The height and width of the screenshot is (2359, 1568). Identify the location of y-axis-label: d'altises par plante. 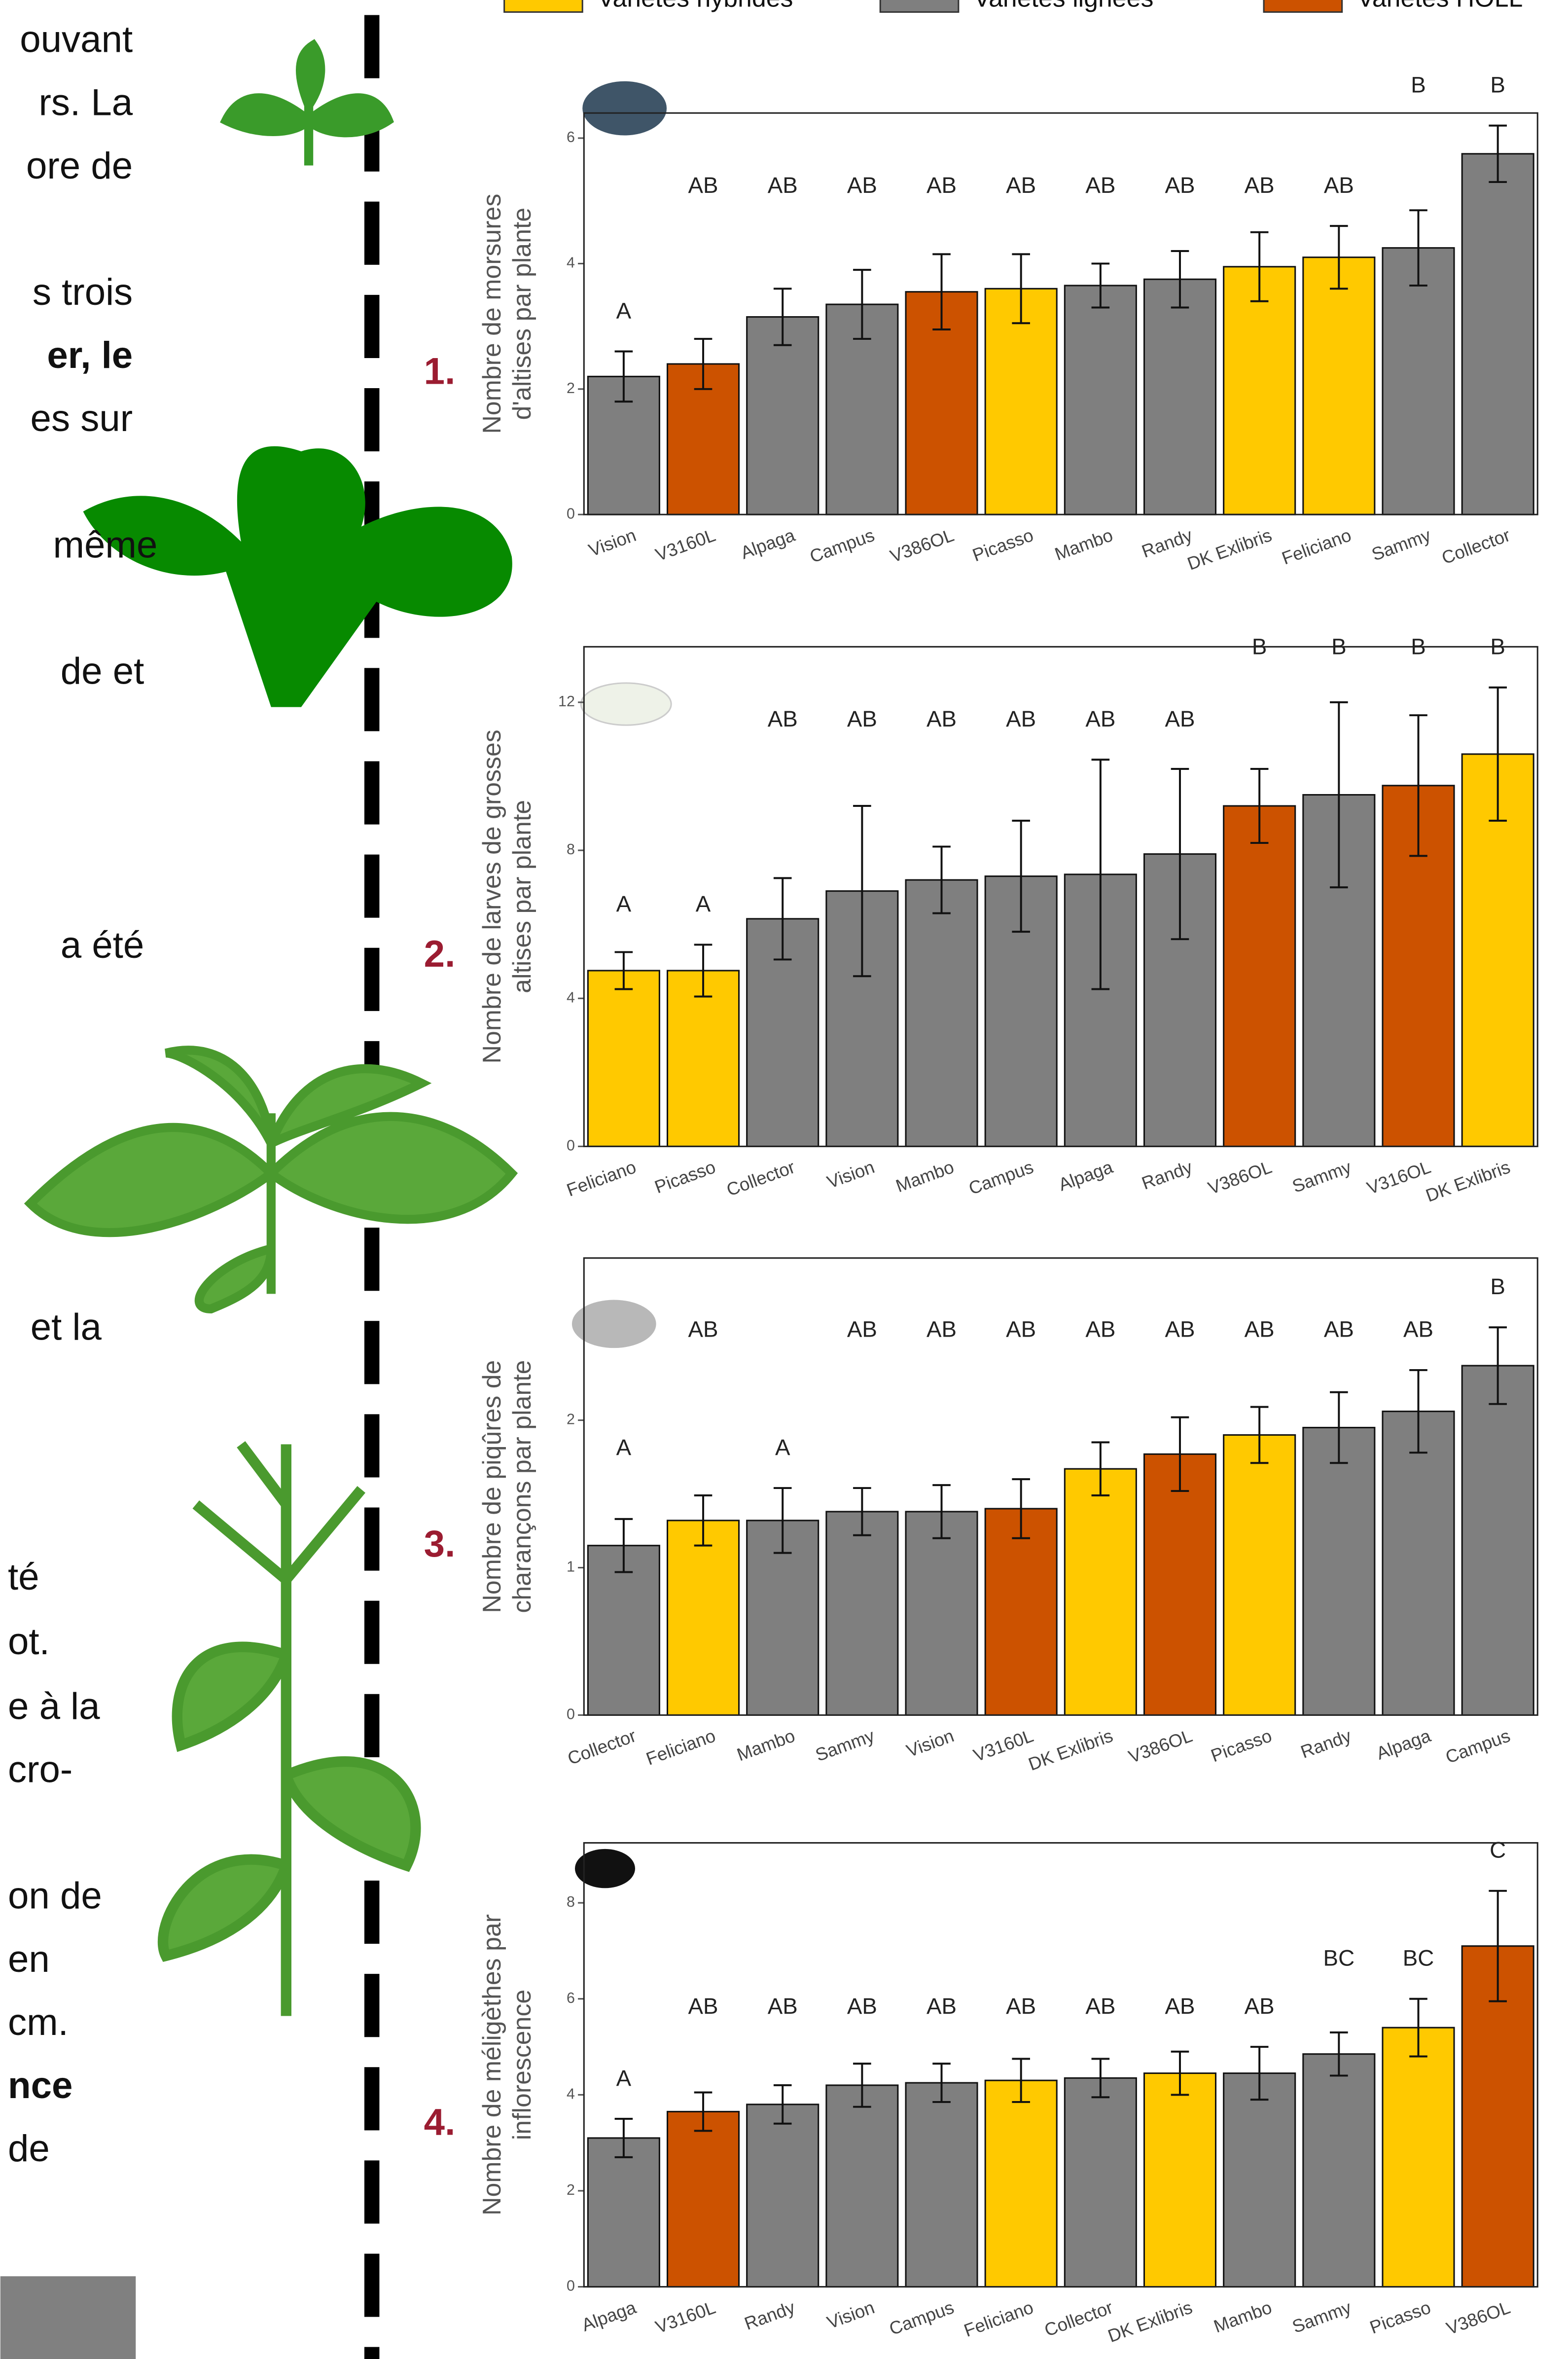
(521, 314).